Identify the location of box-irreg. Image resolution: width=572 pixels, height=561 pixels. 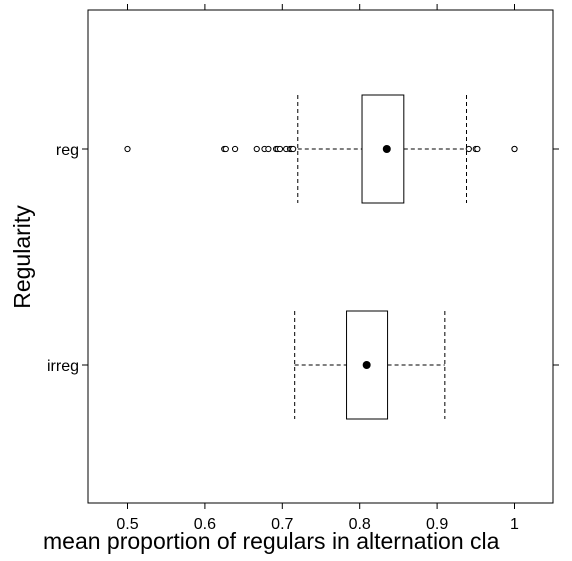
(370, 365).